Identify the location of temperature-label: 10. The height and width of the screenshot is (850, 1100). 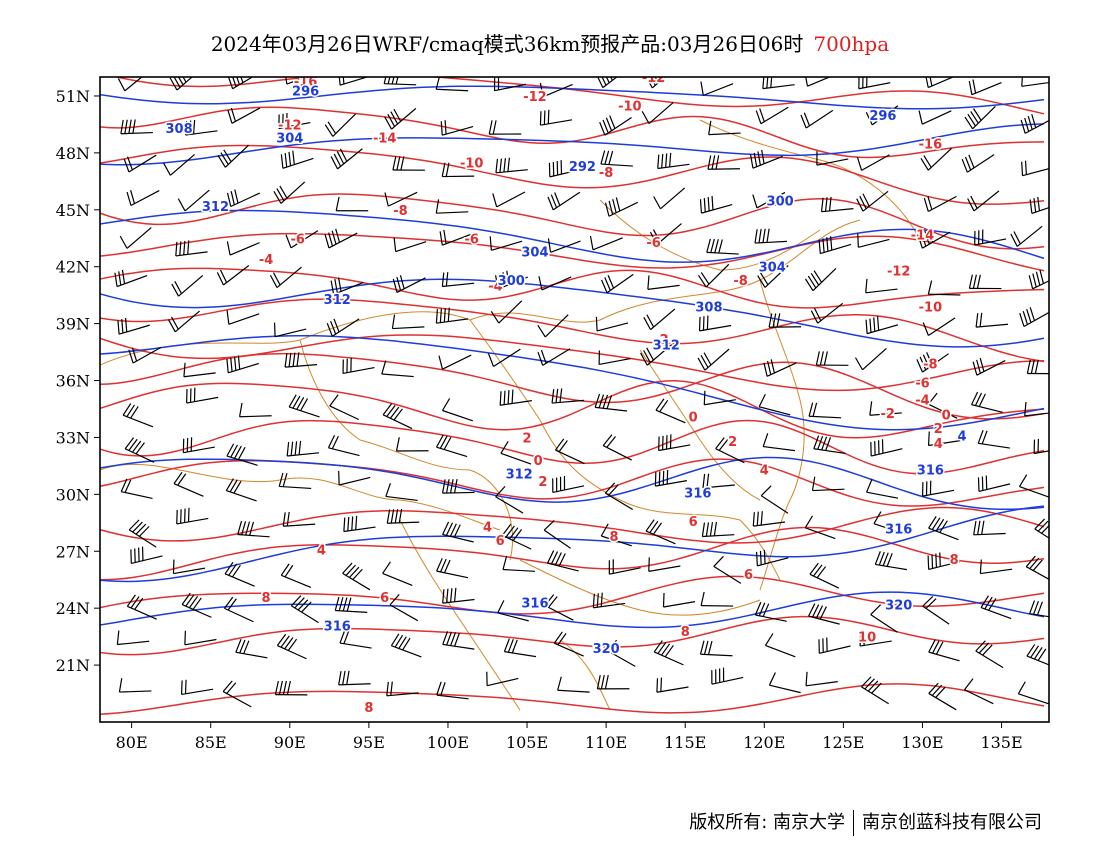
(867, 638).